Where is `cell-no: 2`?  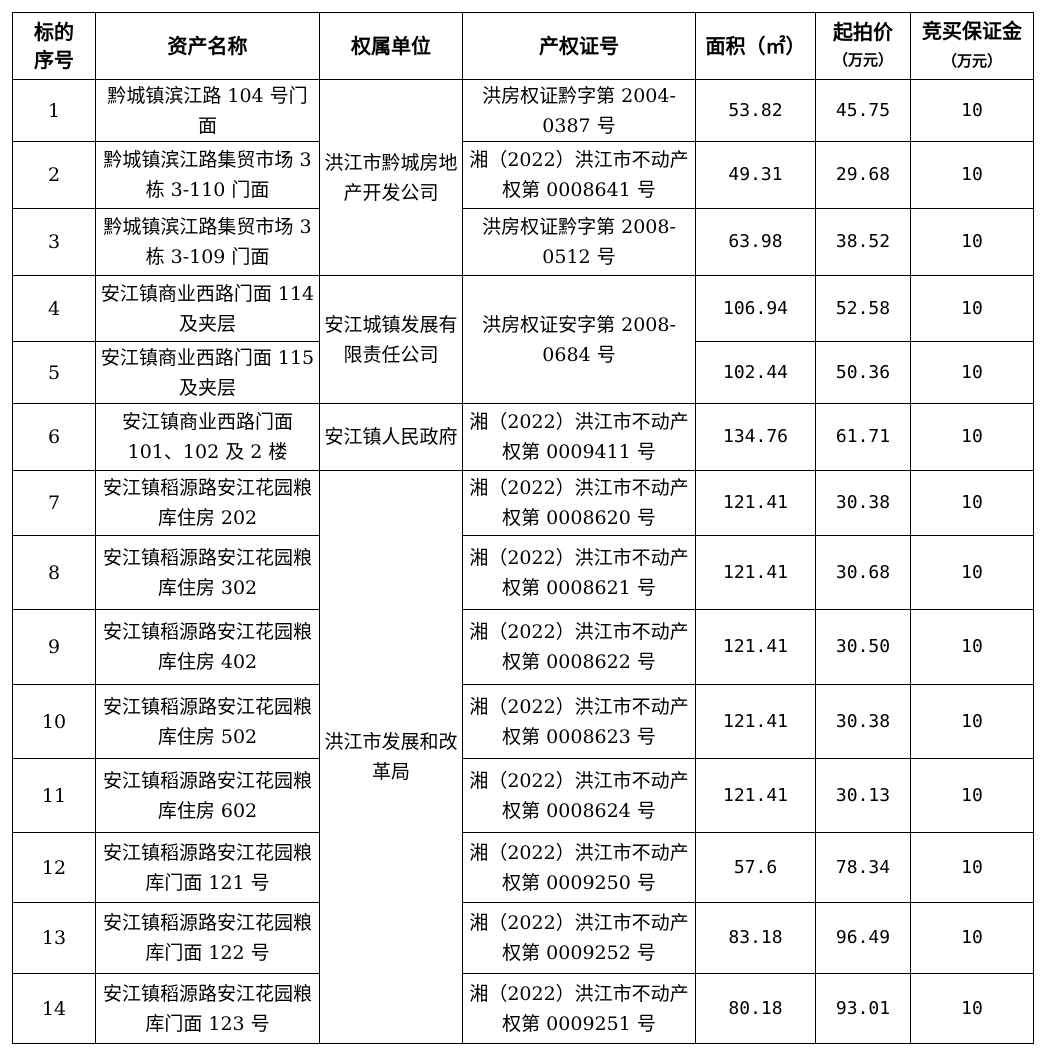
cell-no: 2 is located at coordinates (54, 175).